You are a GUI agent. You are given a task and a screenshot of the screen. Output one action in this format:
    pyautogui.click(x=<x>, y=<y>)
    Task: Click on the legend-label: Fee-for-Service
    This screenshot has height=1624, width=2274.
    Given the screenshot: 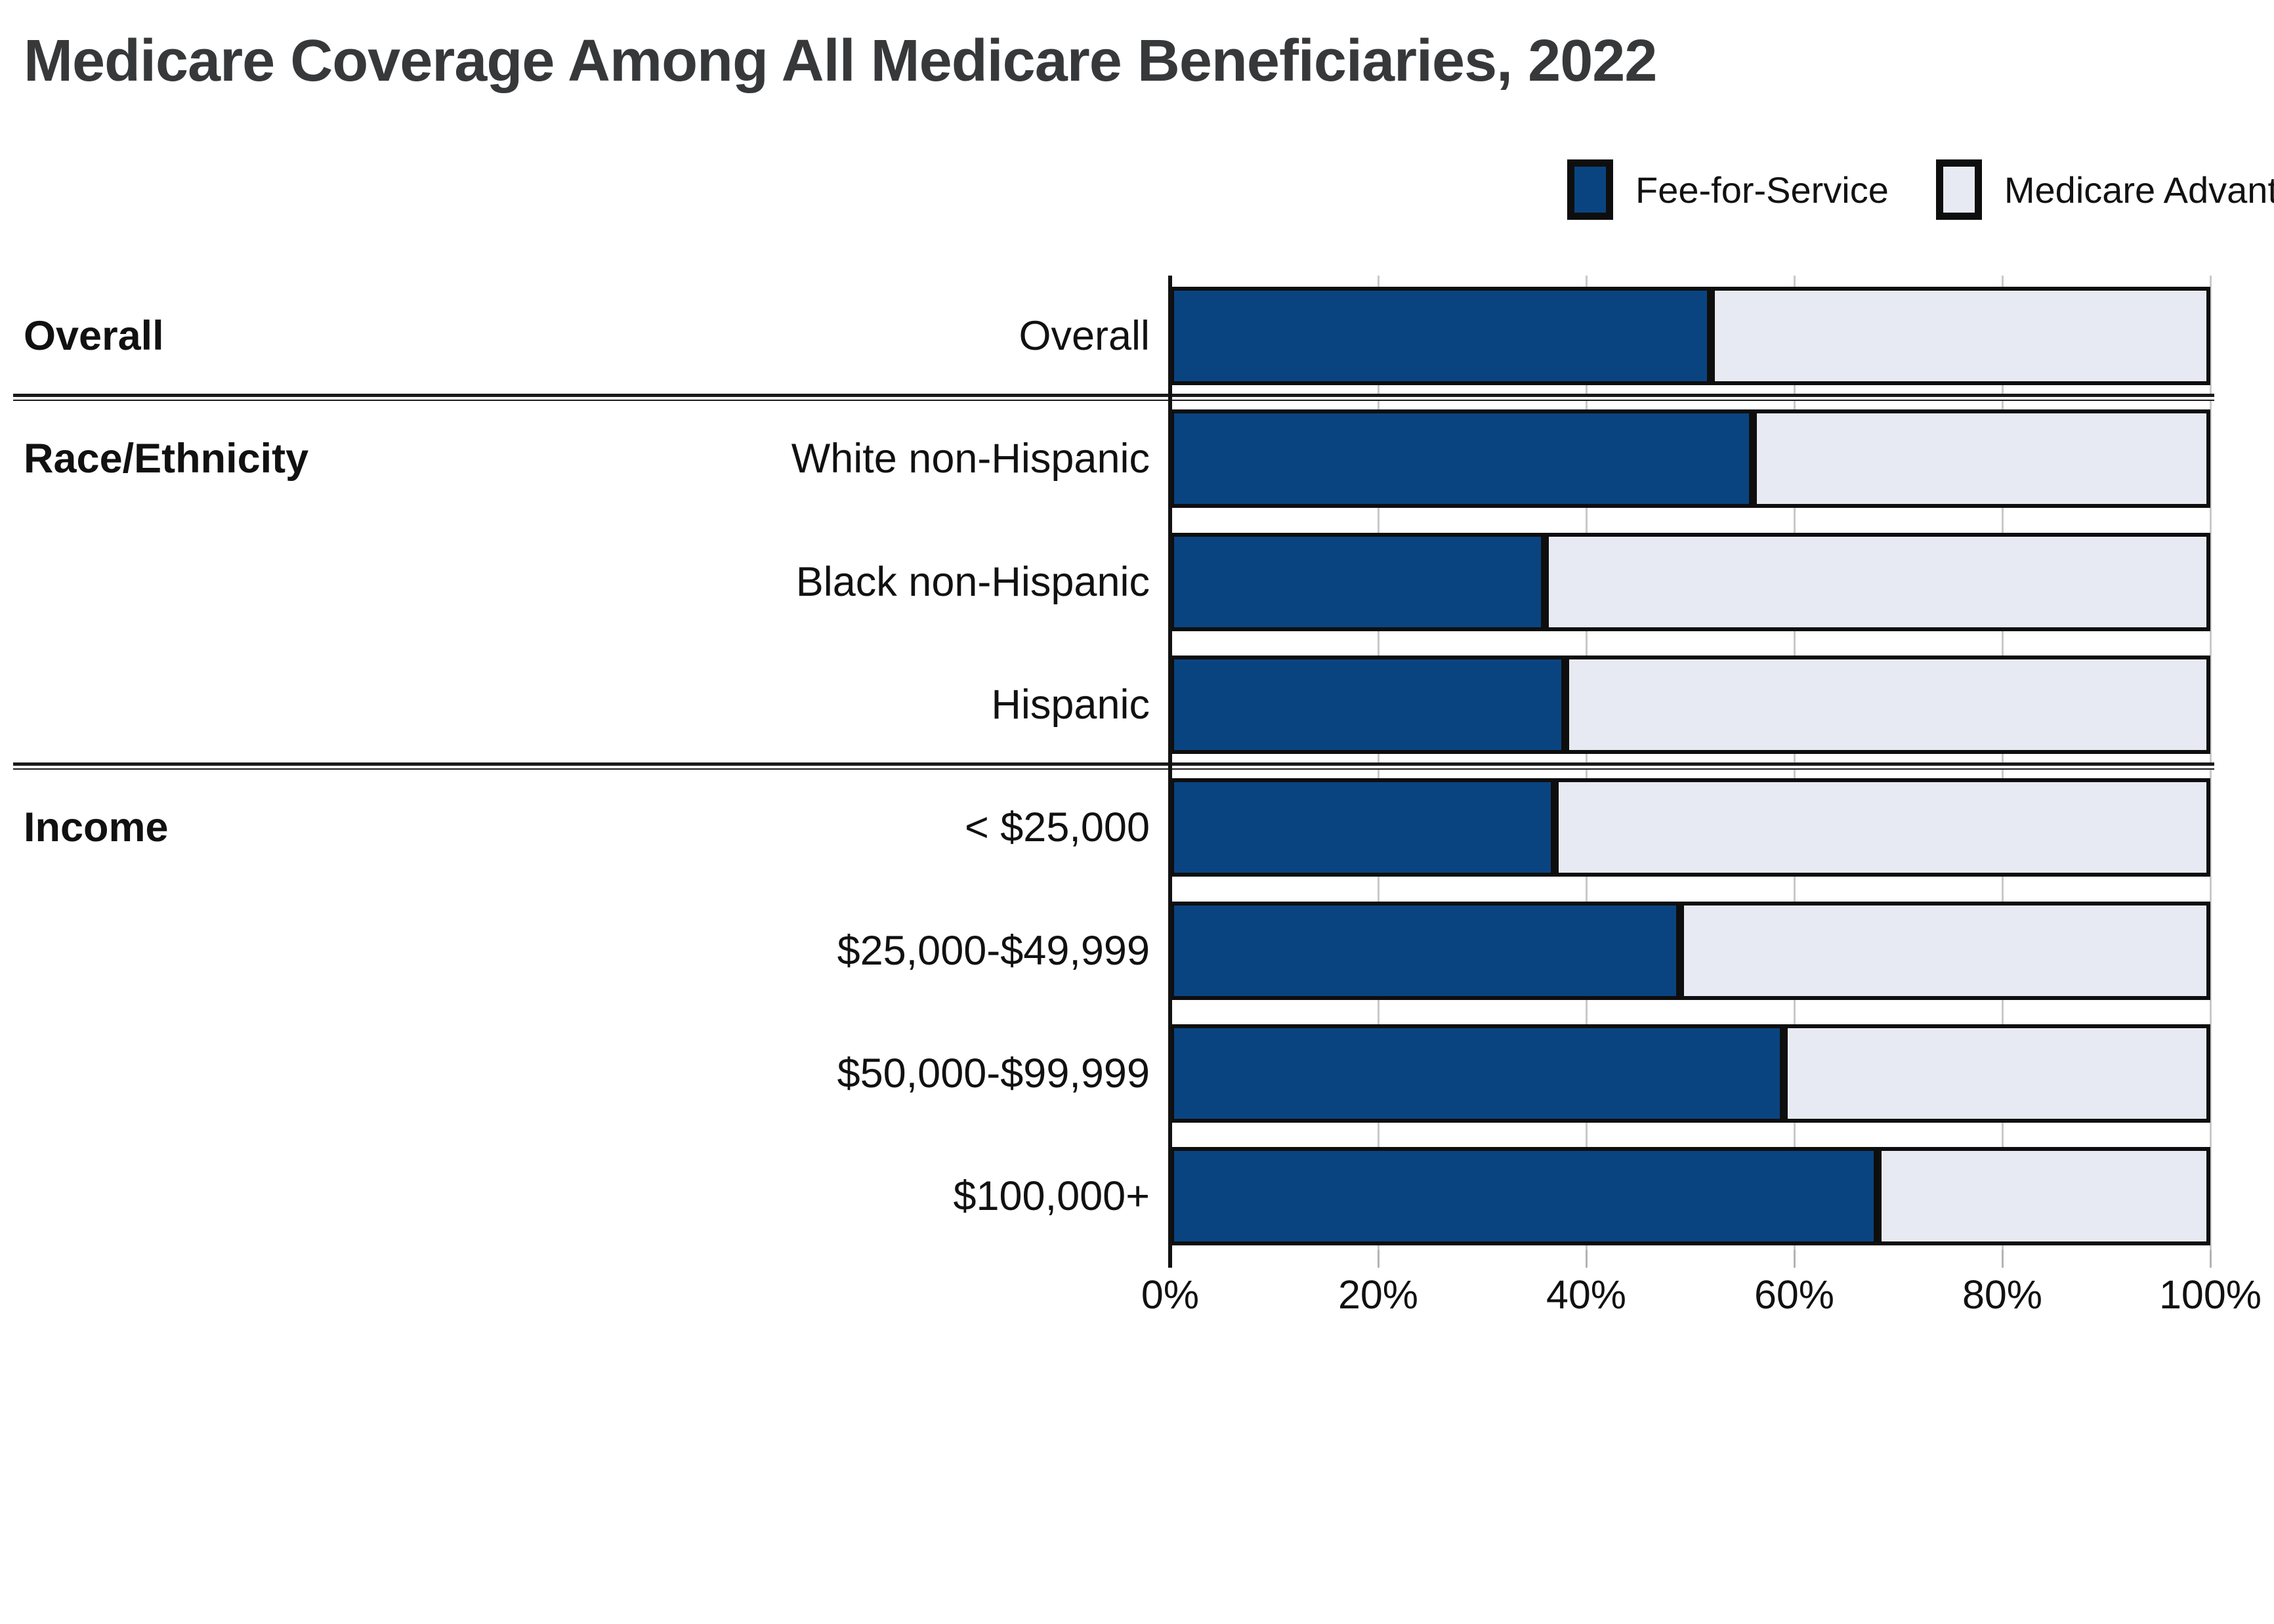 What is the action you would take?
    pyautogui.click(x=1762, y=190)
    